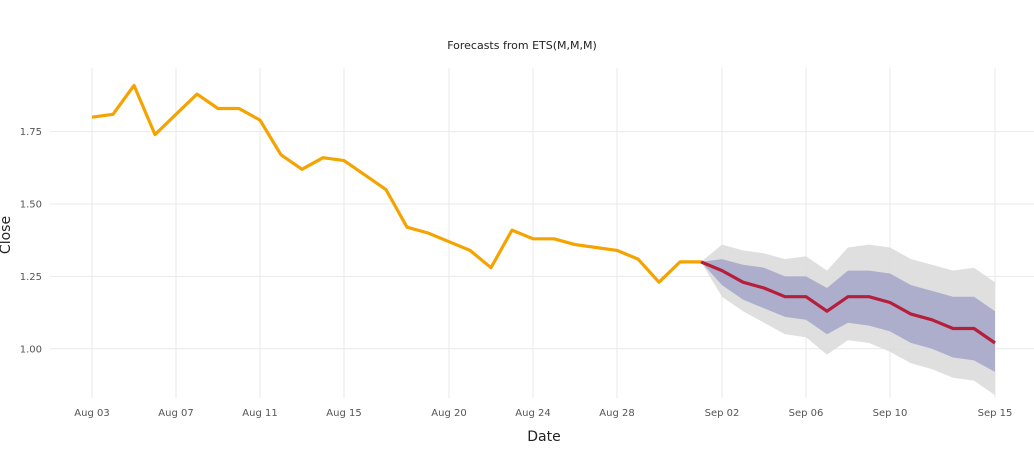  I want to click on x-axis-title: Date, so click(543, 437).